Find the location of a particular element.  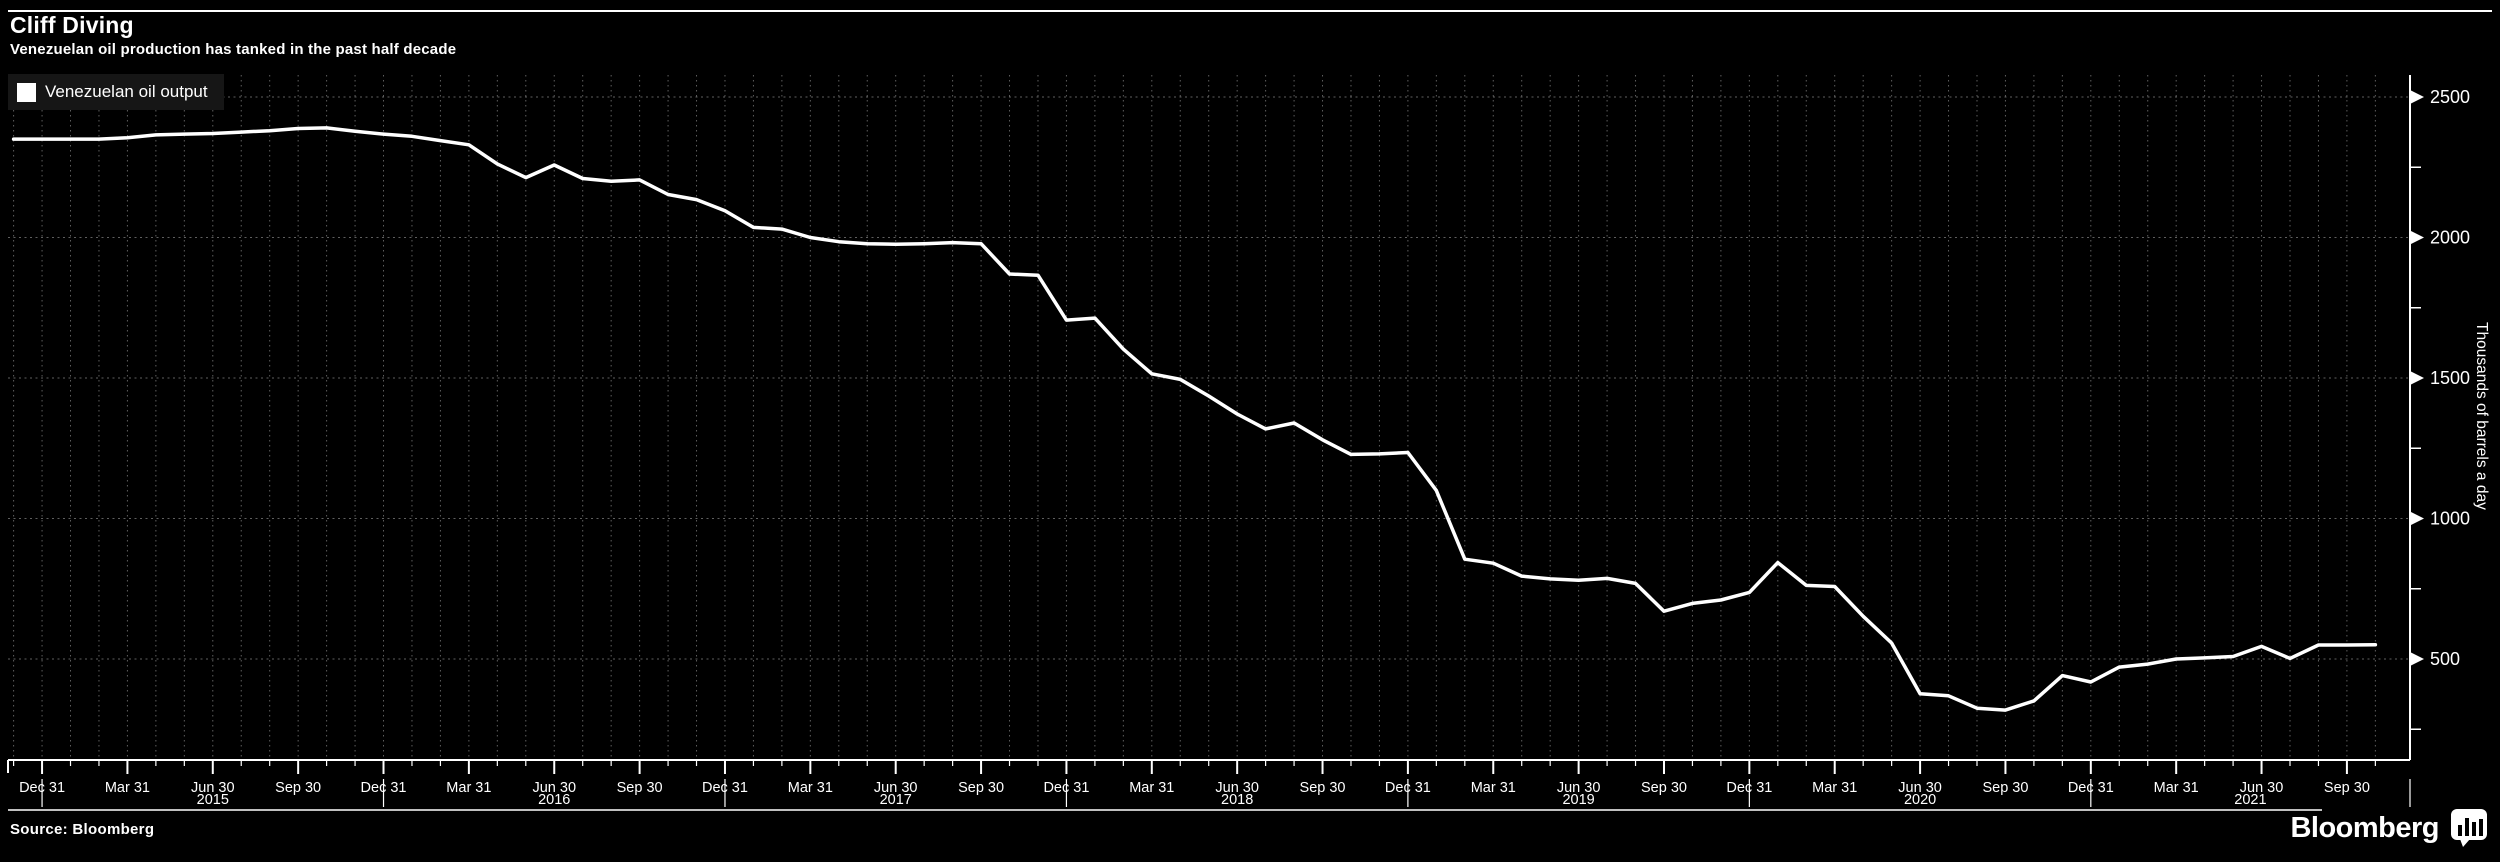

source-text: Source: Bloomberg is located at coordinates (82, 829).